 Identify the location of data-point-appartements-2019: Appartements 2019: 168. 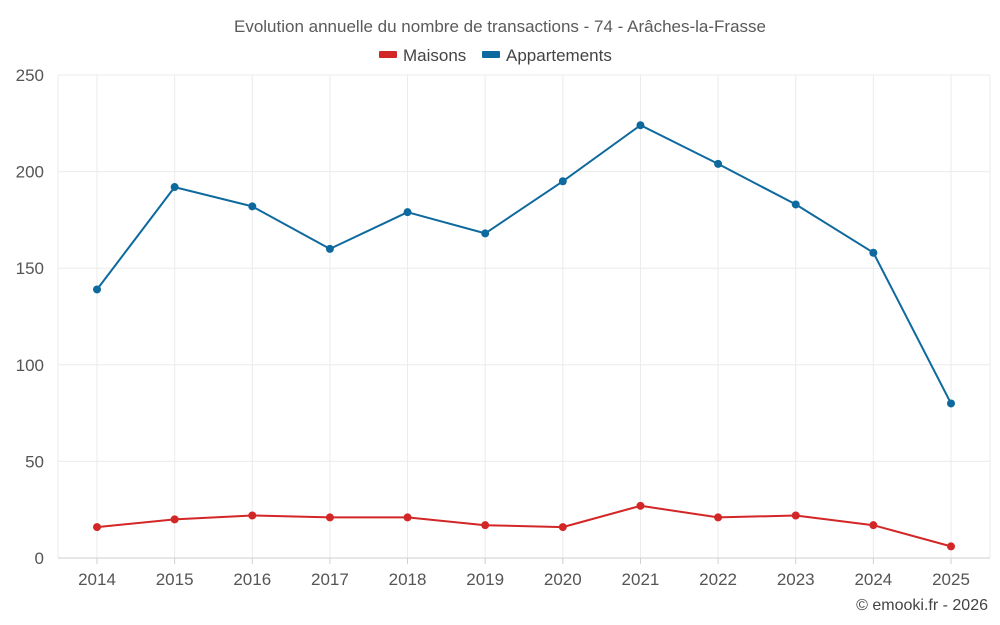
(485, 233).